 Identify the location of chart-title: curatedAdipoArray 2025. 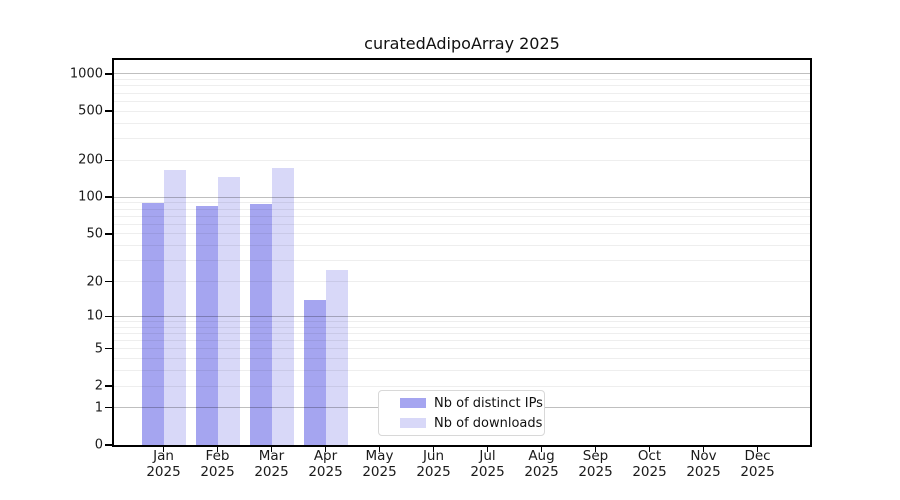
(462, 43).